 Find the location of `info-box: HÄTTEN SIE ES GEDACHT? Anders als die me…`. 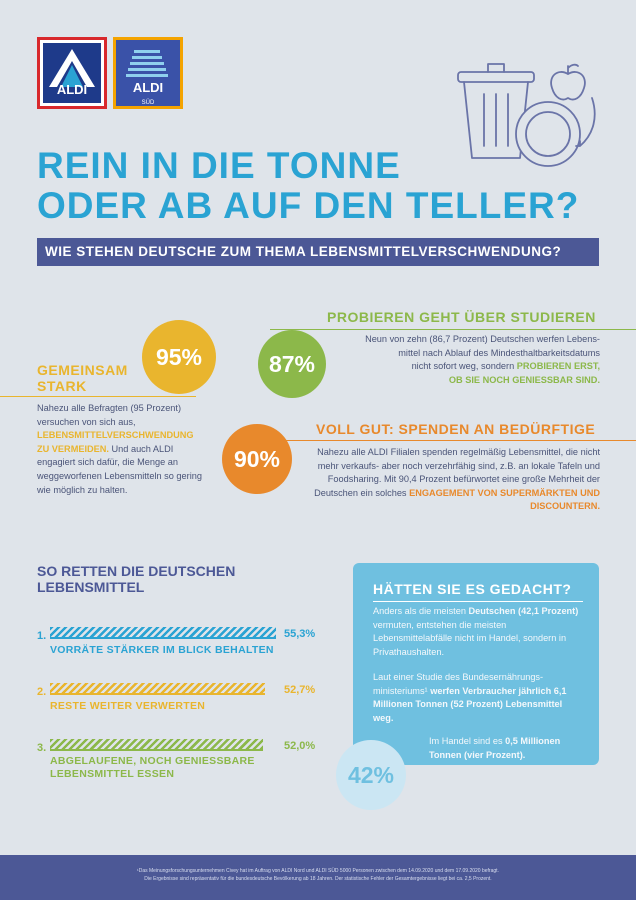

info-box: HÄTTEN SIE ES GEDACHT? Anders als die me… is located at coordinates (476, 664).